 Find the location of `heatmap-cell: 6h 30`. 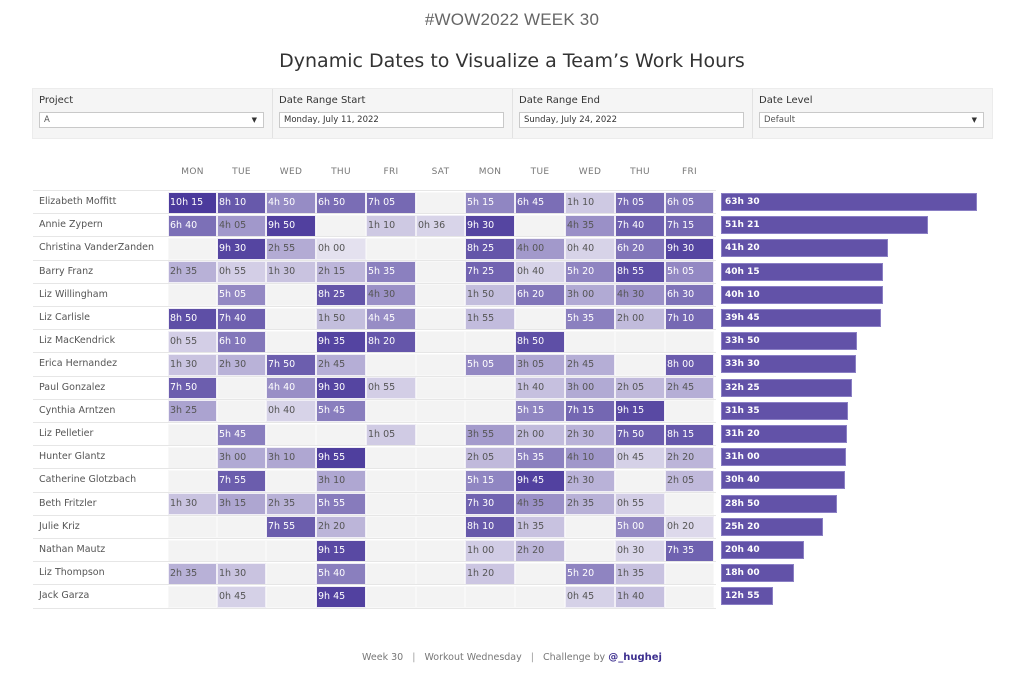

heatmap-cell: 6h 30 is located at coordinates (689, 295).